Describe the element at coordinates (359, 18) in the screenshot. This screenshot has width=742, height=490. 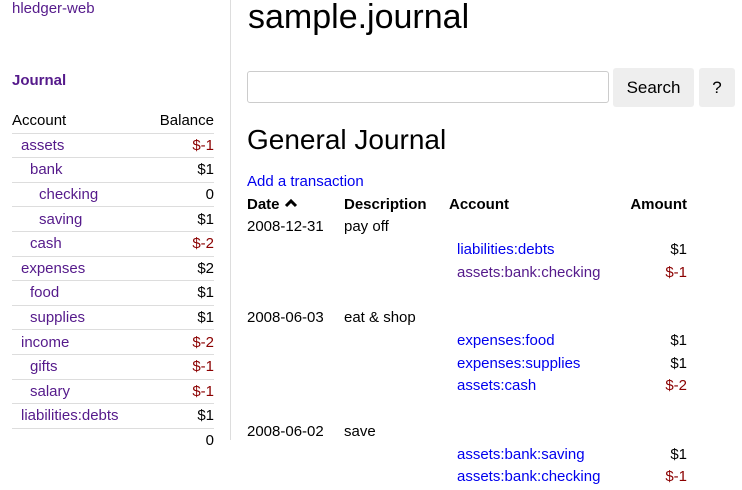
I see `page-title: sample.journal` at that location.